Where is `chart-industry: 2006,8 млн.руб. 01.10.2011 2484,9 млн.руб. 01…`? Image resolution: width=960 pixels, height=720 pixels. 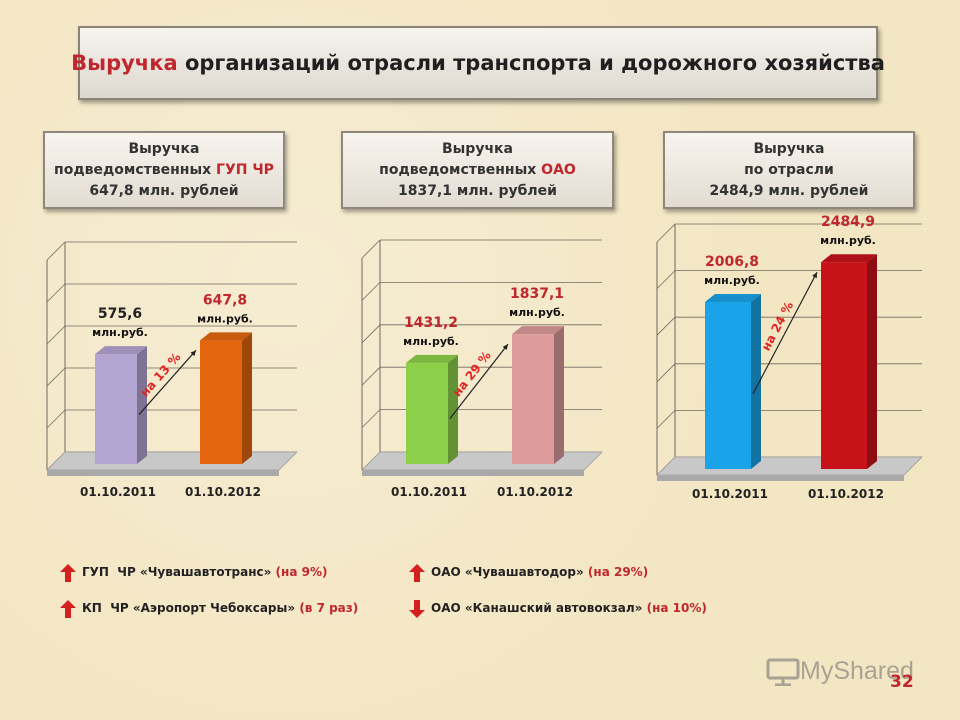 chart-industry: 2006,8 млн.руб. 01.10.2011 2484,9 млн.руб. 01… is located at coordinates (789, 357).